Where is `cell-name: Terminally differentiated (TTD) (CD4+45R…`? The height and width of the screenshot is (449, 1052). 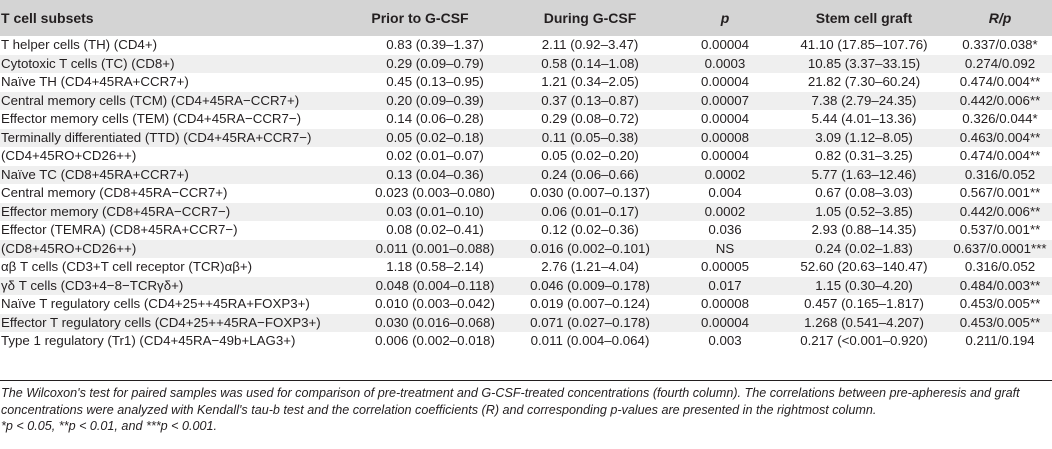 cell-name: Terminally differentiated (TTD) (CD4+45R… is located at coordinates (156, 137).